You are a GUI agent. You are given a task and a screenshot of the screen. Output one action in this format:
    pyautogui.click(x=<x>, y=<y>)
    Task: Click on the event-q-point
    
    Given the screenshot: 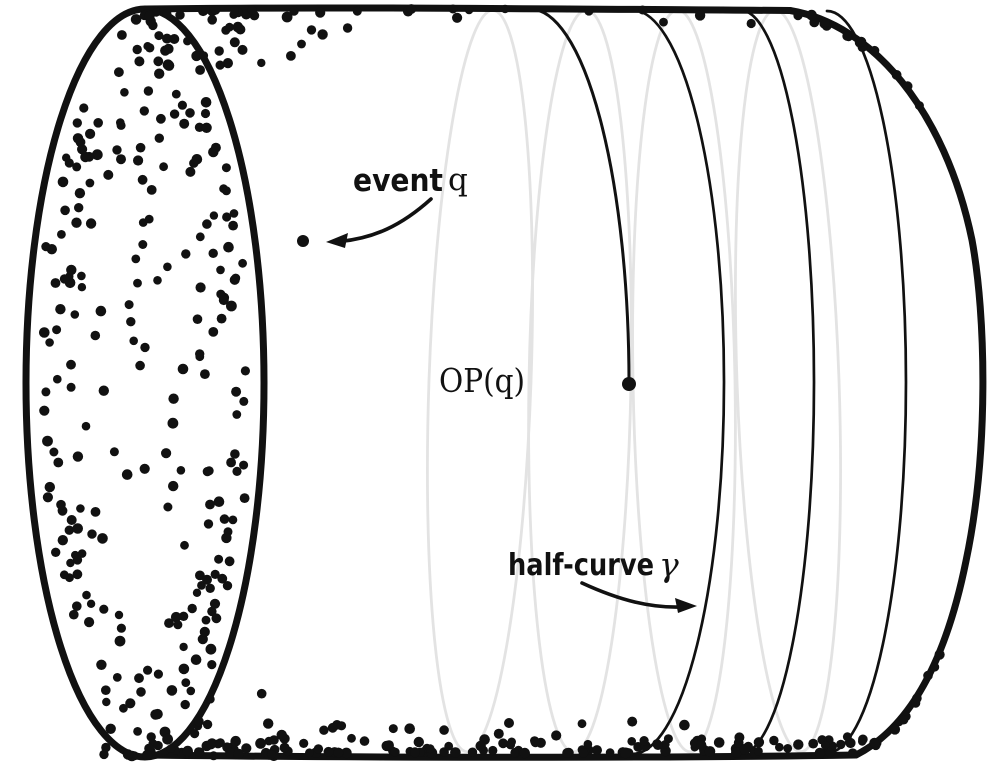 What is the action you would take?
    pyautogui.click(x=303, y=241)
    